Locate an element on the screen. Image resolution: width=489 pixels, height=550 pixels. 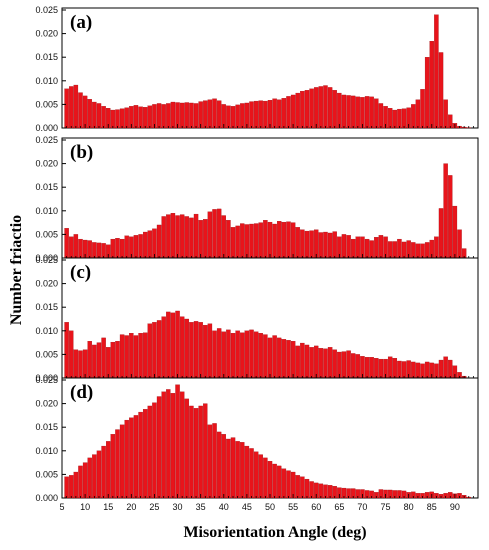
x-tick-label: 85 is located at coordinates (432, 507).